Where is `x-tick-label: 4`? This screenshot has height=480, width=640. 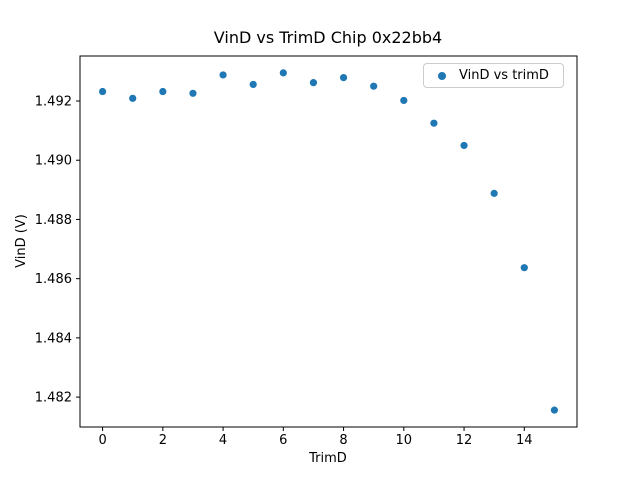 x-tick-label: 4 is located at coordinates (223, 440).